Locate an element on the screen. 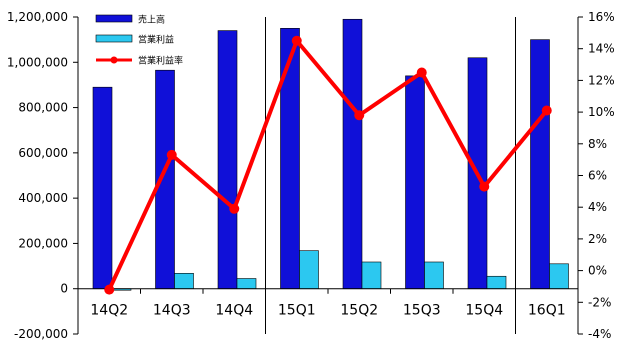  bar-sales-15Q3 is located at coordinates (415, 182).